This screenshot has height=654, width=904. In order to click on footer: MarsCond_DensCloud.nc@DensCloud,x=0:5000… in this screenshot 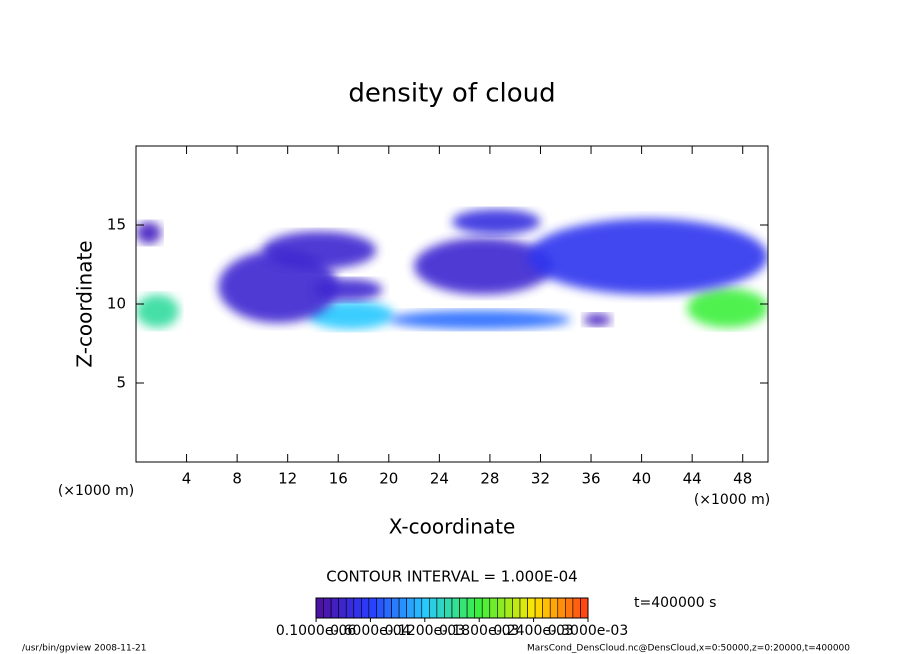, I will do `click(688, 649)`.